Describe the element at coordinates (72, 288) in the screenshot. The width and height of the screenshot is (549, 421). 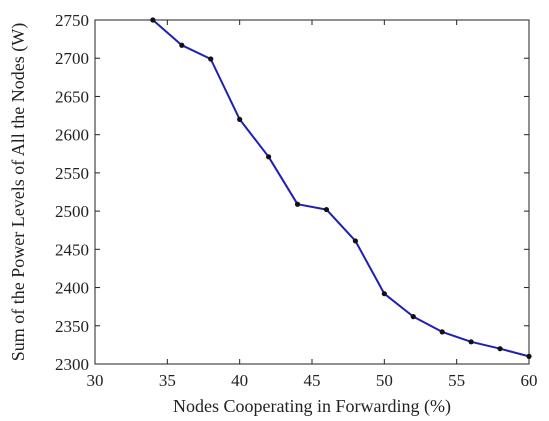
I see `y-tick-label: 2400` at that location.